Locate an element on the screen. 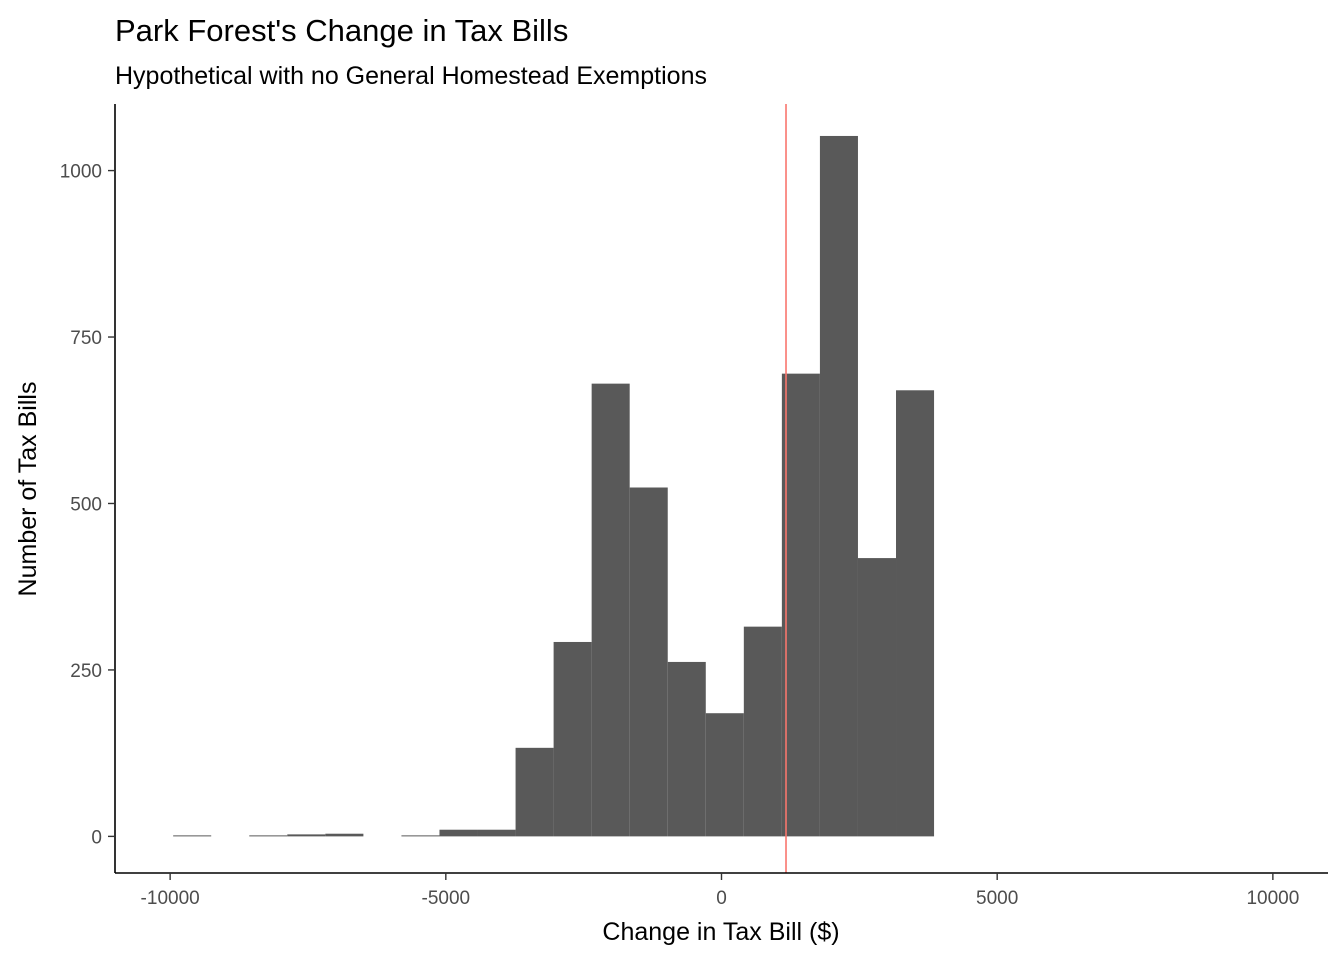  y-tick-label: 750 is located at coordinates (86, 338).